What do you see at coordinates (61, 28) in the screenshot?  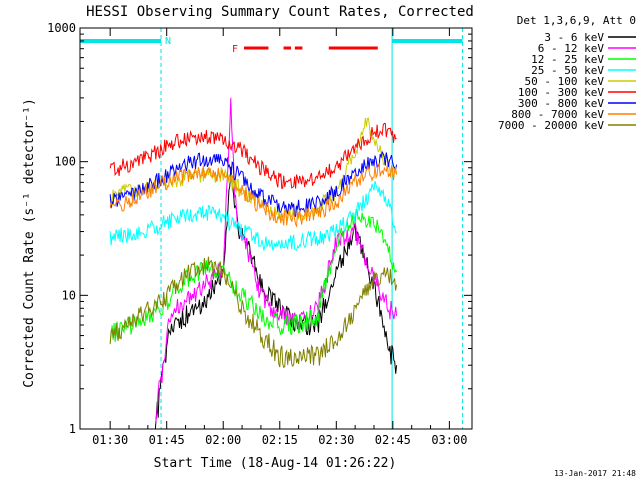 I see `y-tick-label-3: 1000` at bounding box center [61, 28].